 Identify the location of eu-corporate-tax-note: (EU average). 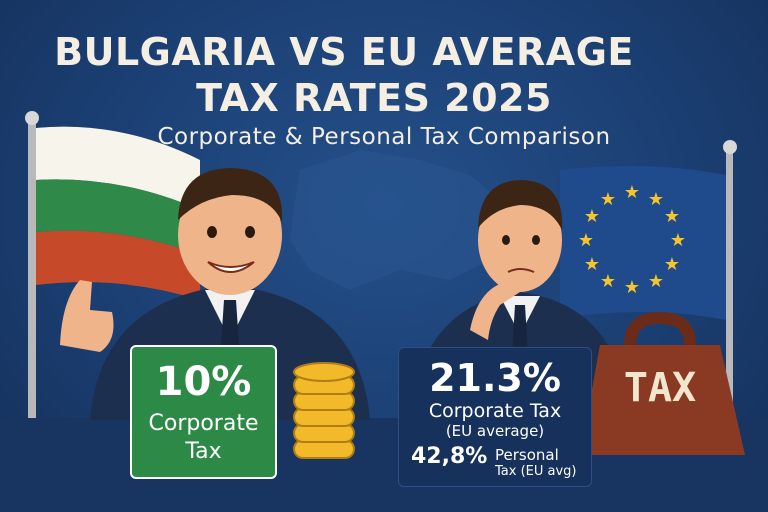
(495, 431).